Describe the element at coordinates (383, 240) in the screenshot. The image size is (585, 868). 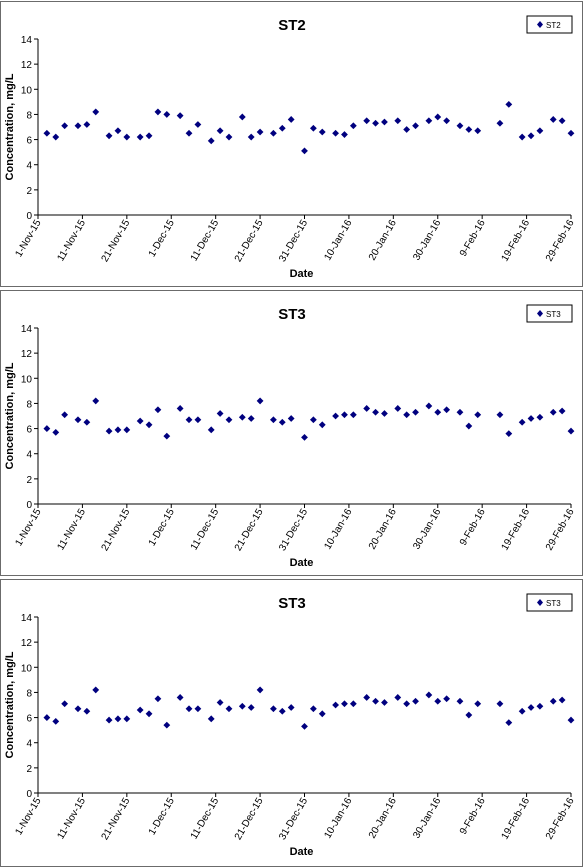
I see `x-tick-label: 20-Jan-16` at that location.